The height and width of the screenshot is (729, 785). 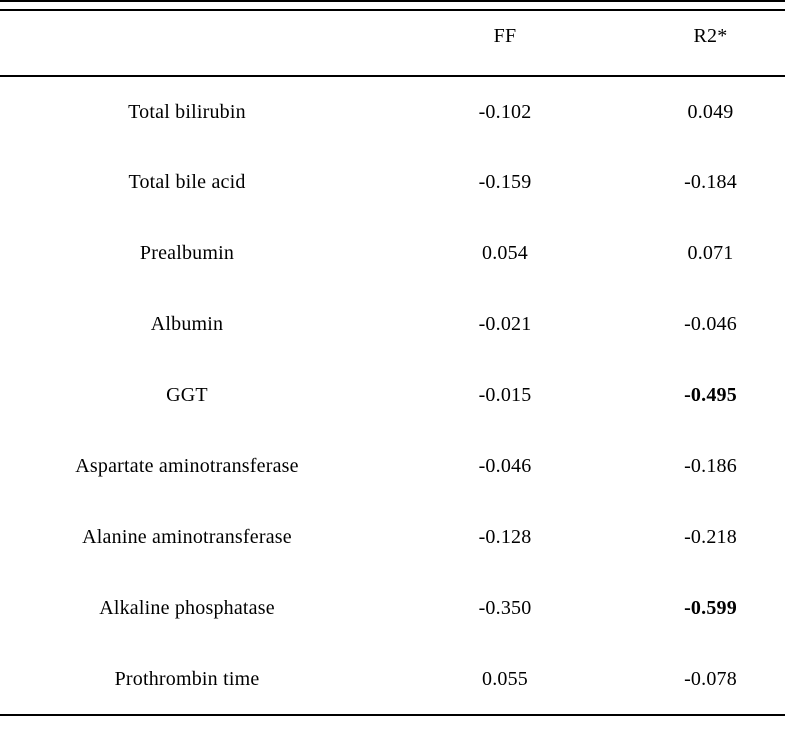 What do you see at coordinates (710, 537) in the screenshot?
I see `r2-value: -0.218` at bounding box center [710, 537].